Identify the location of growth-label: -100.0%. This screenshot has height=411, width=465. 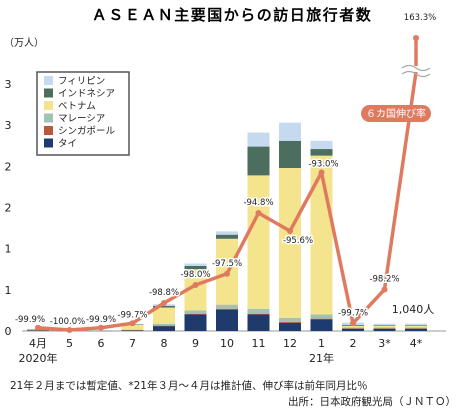
(67, 322).